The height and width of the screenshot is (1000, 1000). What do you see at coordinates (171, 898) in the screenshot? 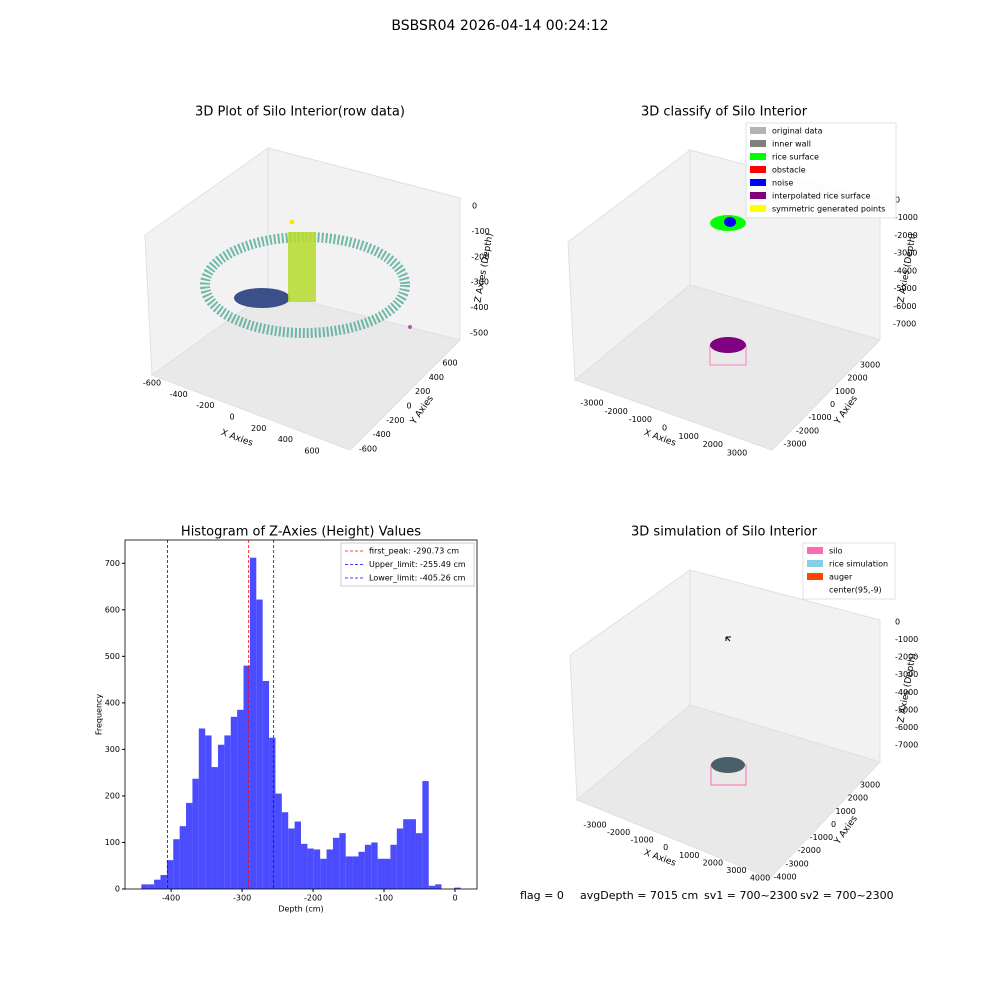
I see `x-tick-label: -400` at bounding box center [171, 898].